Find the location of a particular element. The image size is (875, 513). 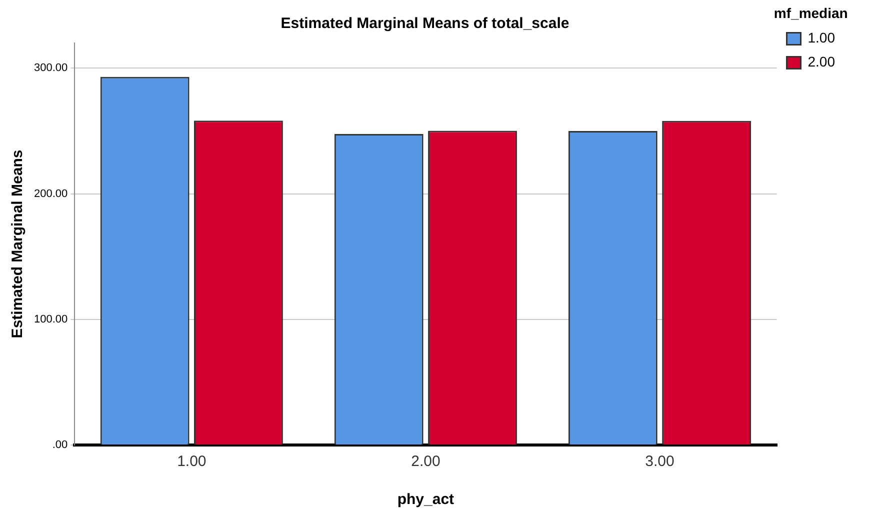

legend-label: 2.00 is located at coordinates (822, 62).